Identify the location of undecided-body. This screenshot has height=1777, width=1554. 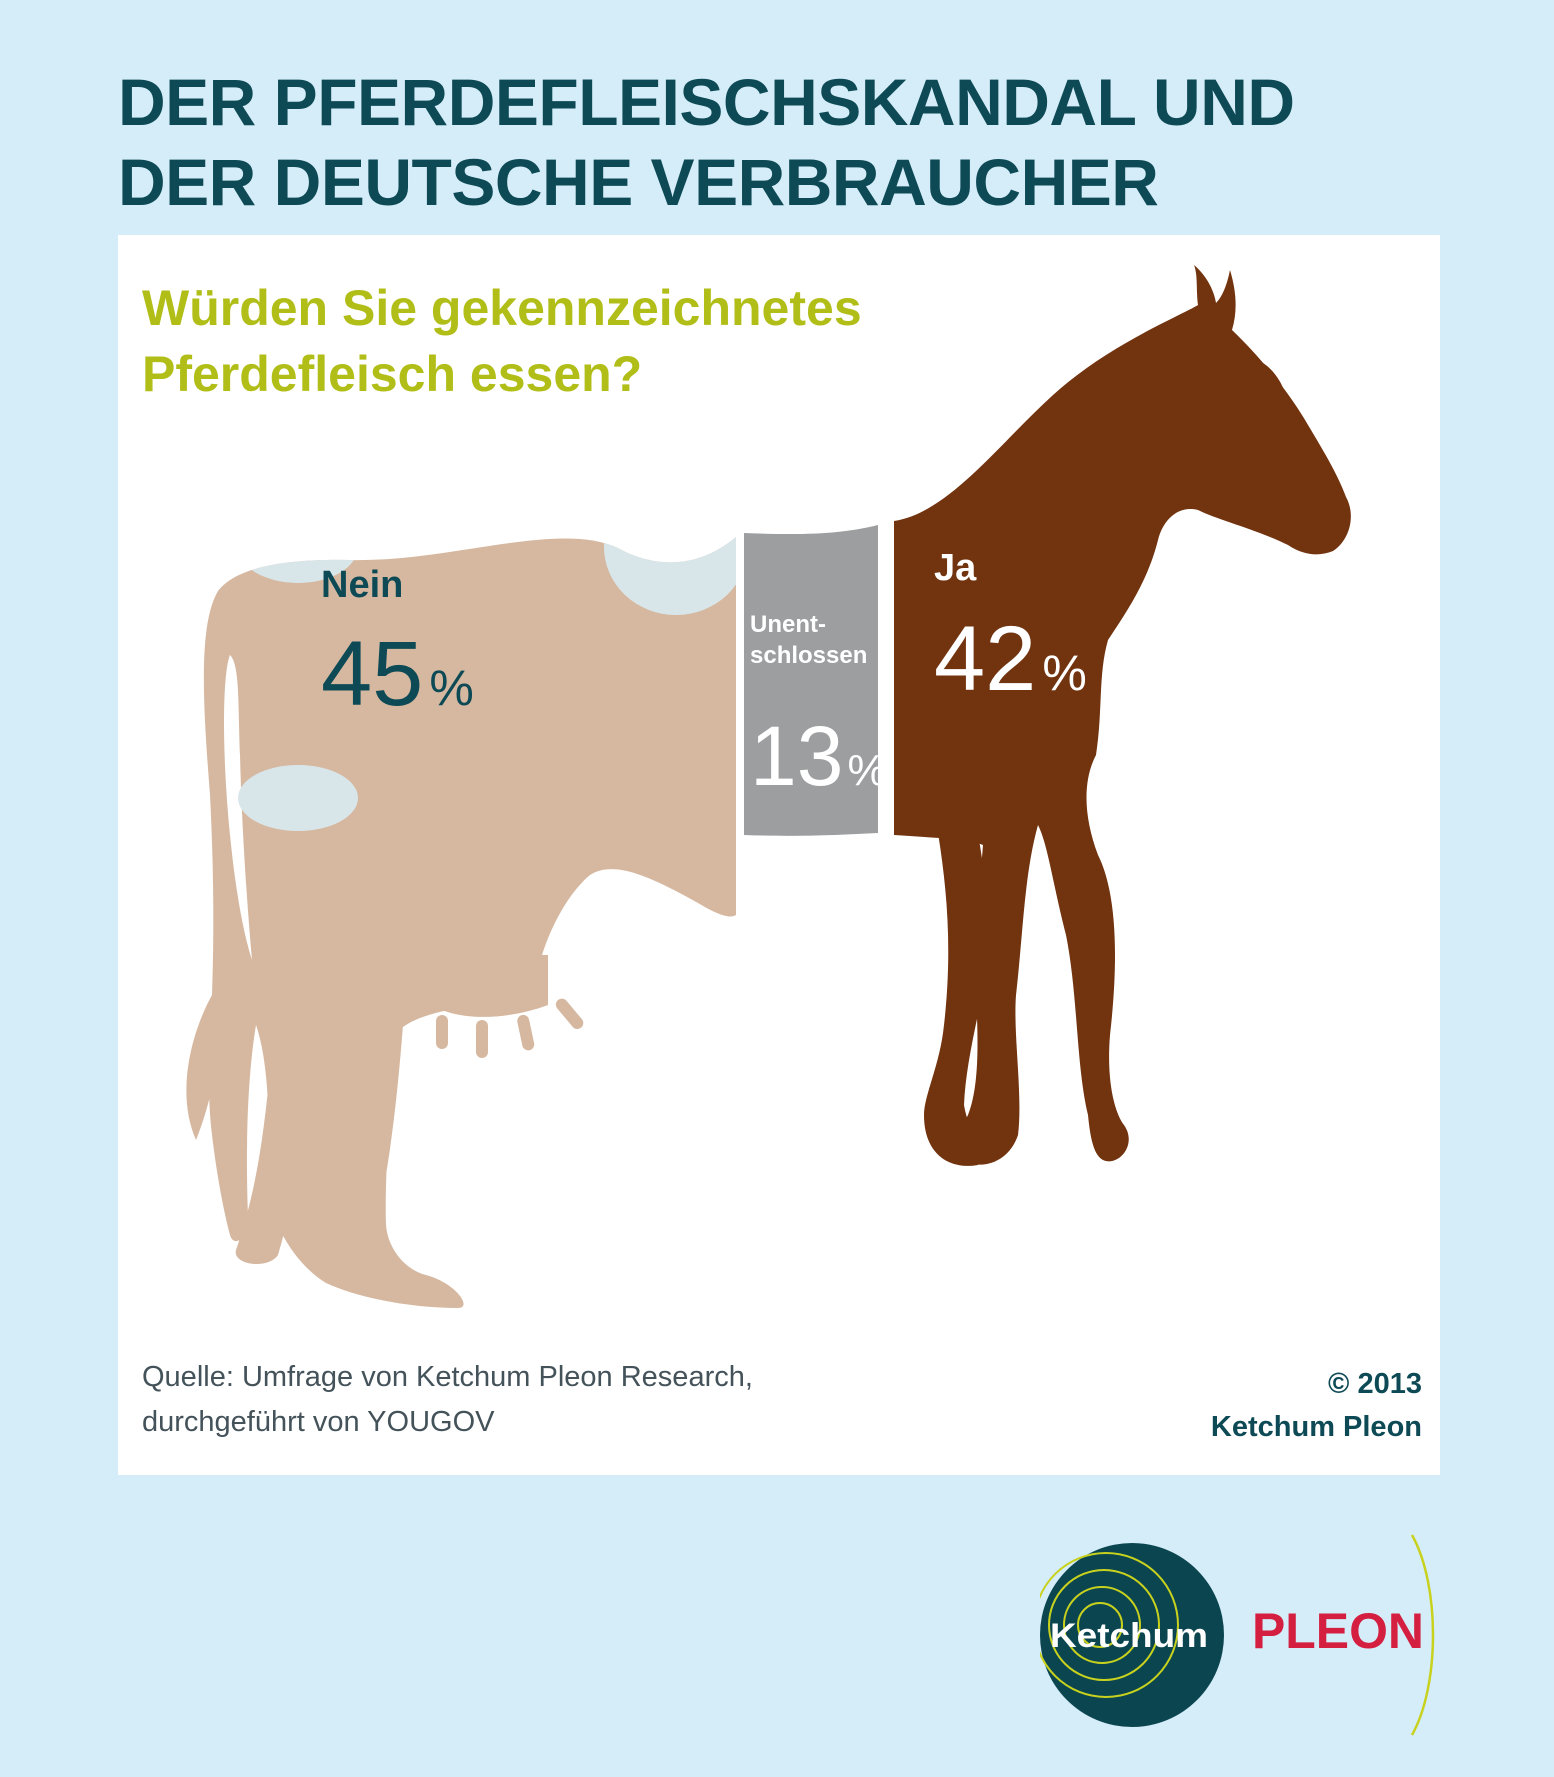
(811, 680).